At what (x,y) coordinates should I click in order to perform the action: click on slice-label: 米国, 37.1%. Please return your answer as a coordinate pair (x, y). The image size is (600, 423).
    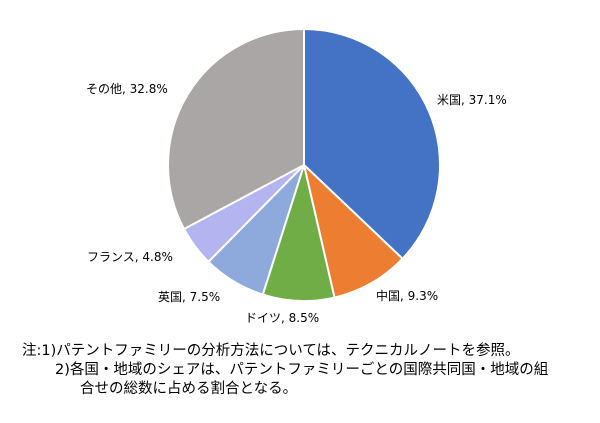
    Looking at the image, I should click on (472, 100).